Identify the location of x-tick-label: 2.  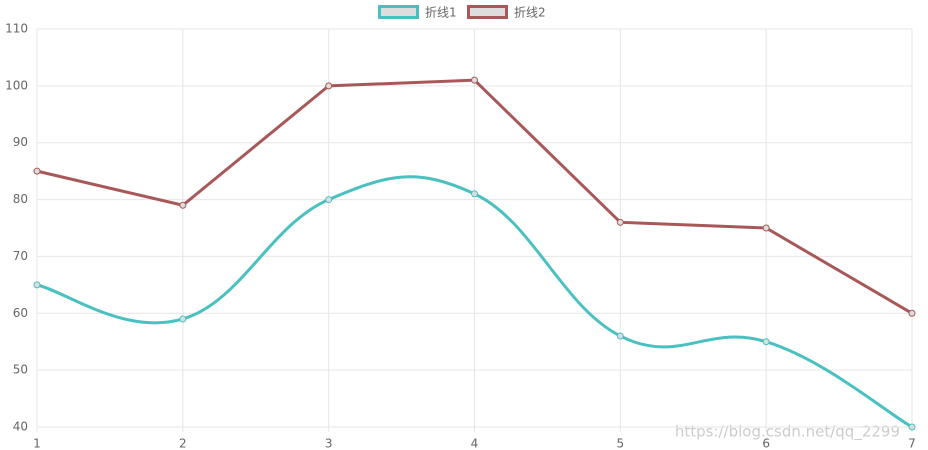
(183, 443).